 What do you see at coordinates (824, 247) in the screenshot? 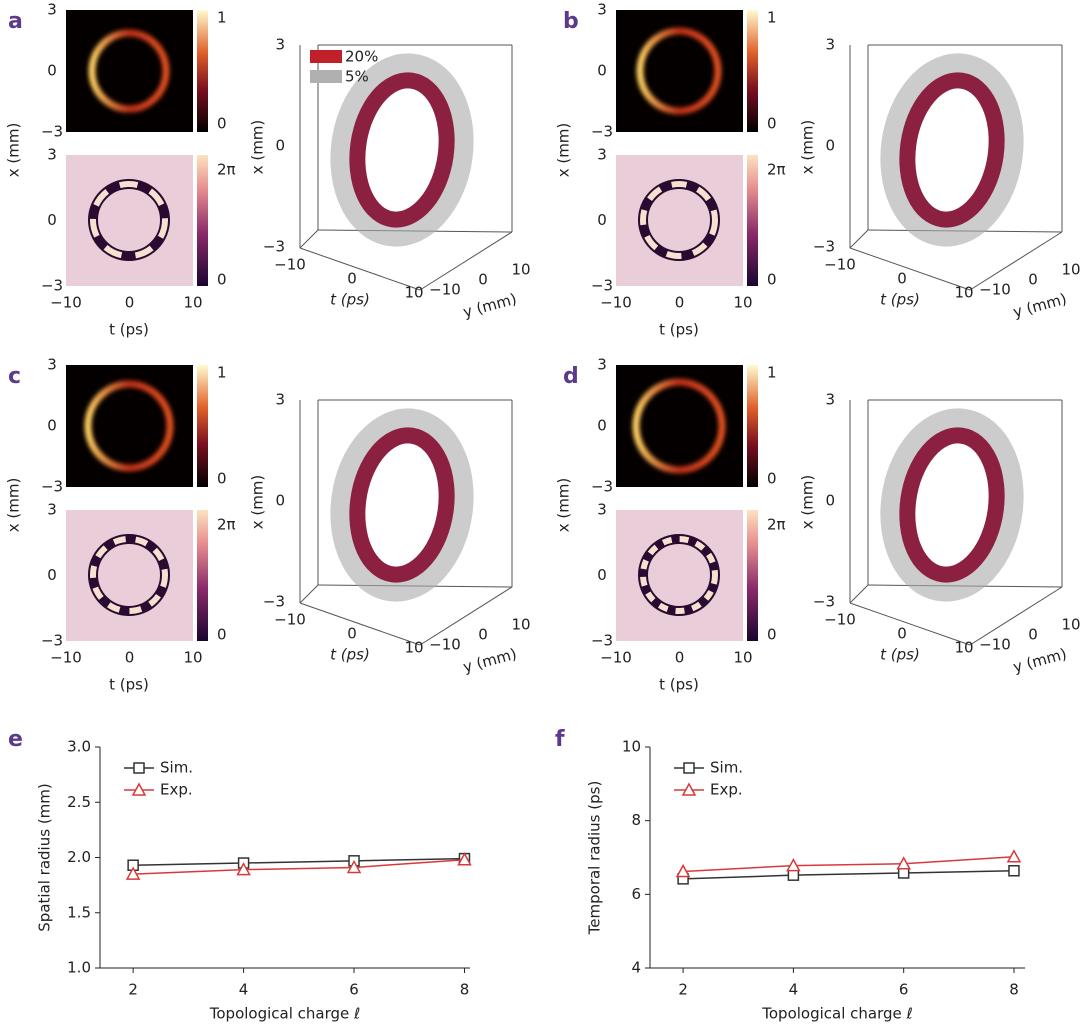
I see `z-tick-label: −3` at bounding box center [824, 247].